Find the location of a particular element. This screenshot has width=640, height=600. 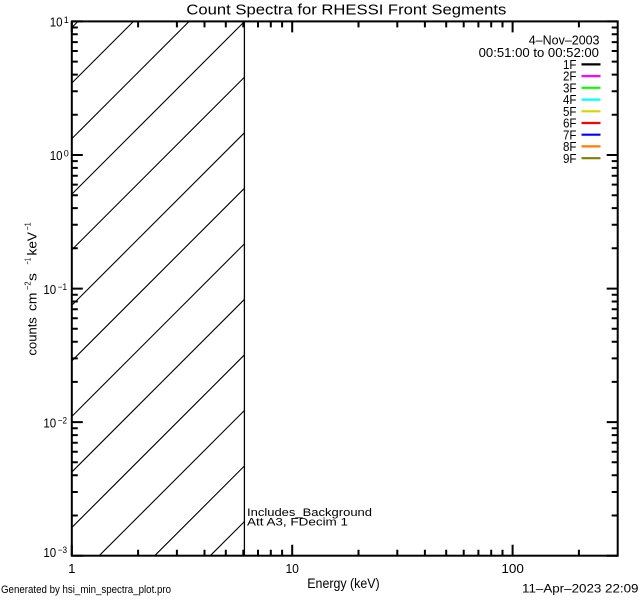

svg-text: 7F is located at coordinates (570, 134).